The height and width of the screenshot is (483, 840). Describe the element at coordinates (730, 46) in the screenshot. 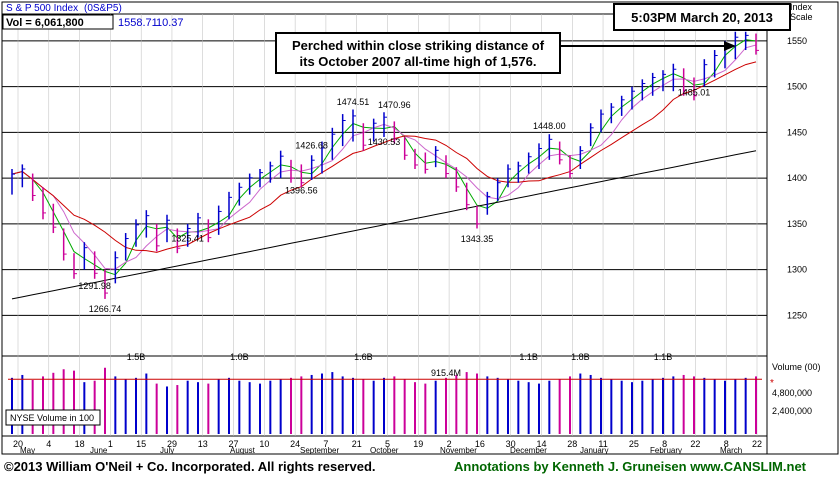

I see `annotation-arrow-head` at that location.